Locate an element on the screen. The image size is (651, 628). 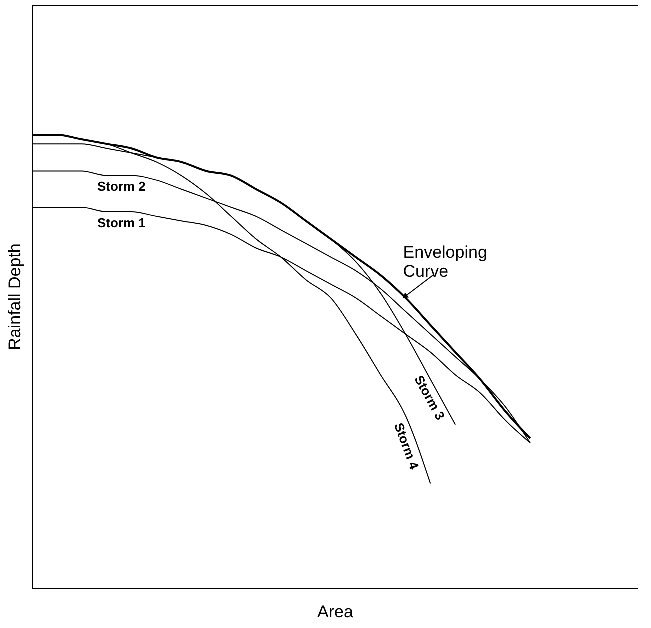
text: Storm 3 is located at coordinates (430, 397).